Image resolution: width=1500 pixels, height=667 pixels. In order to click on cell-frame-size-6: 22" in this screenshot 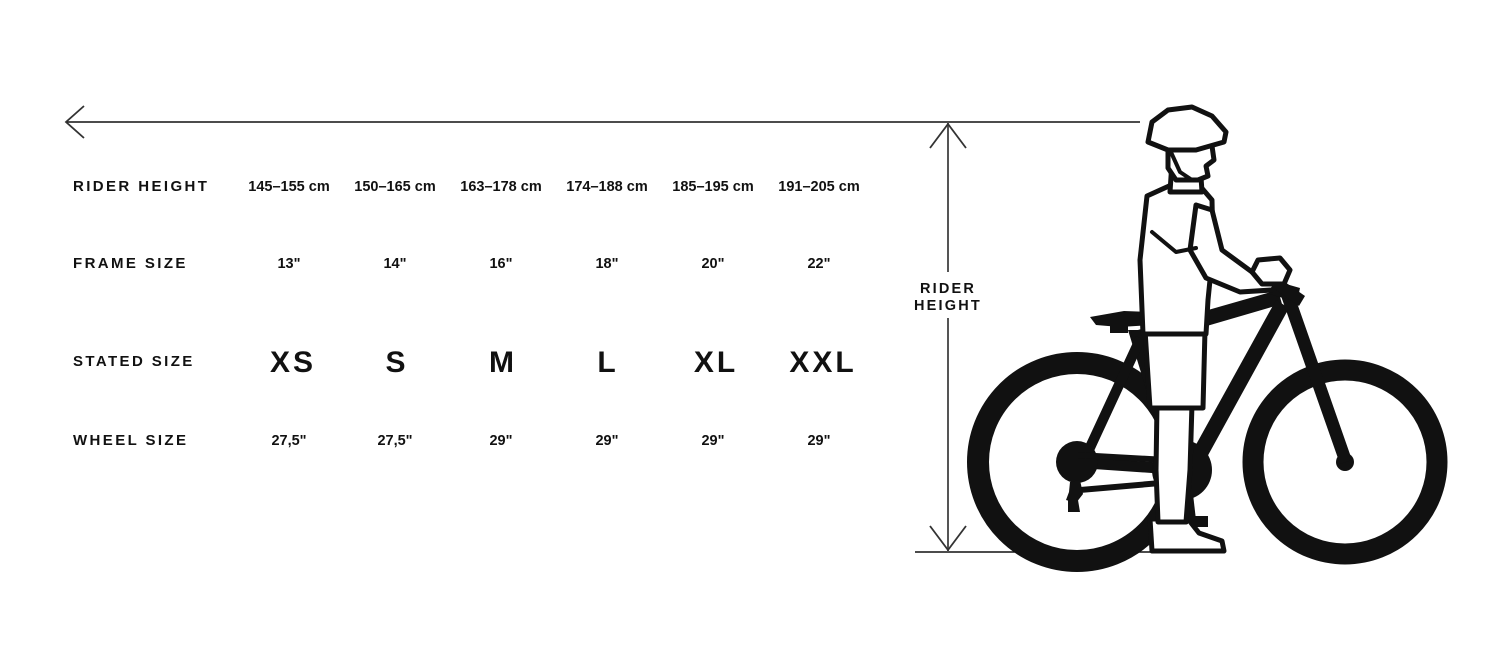, I will do `click(818, 264)`.